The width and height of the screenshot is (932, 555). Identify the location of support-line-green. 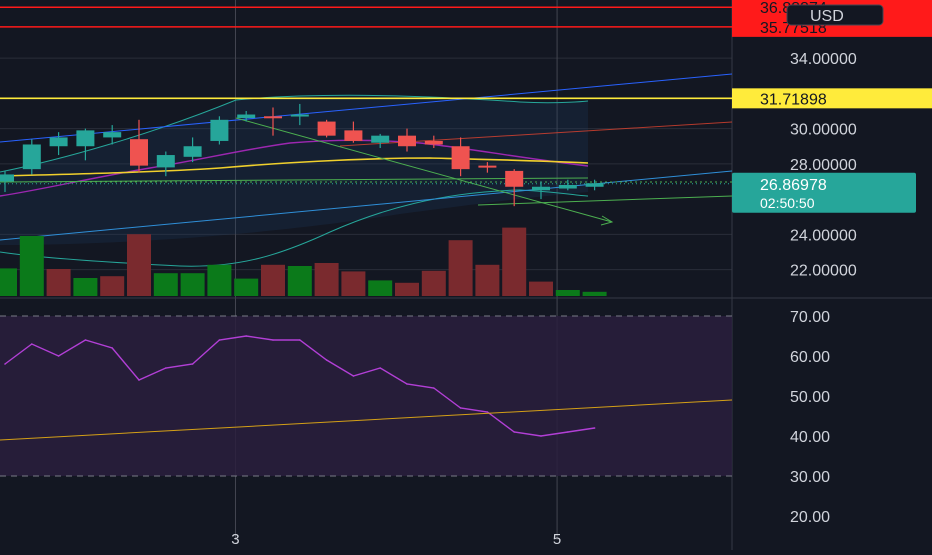
(605, 200).